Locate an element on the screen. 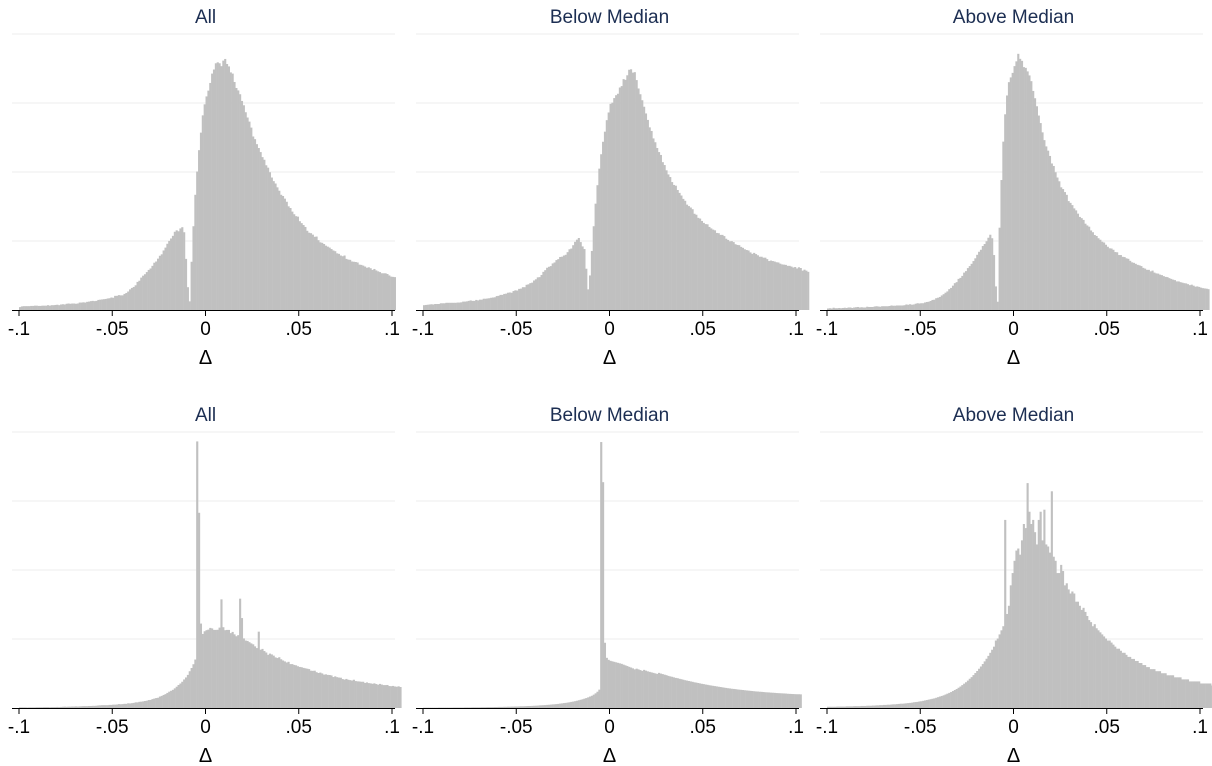  x-tick-label: 0 is located at coordinates (1013, 727).